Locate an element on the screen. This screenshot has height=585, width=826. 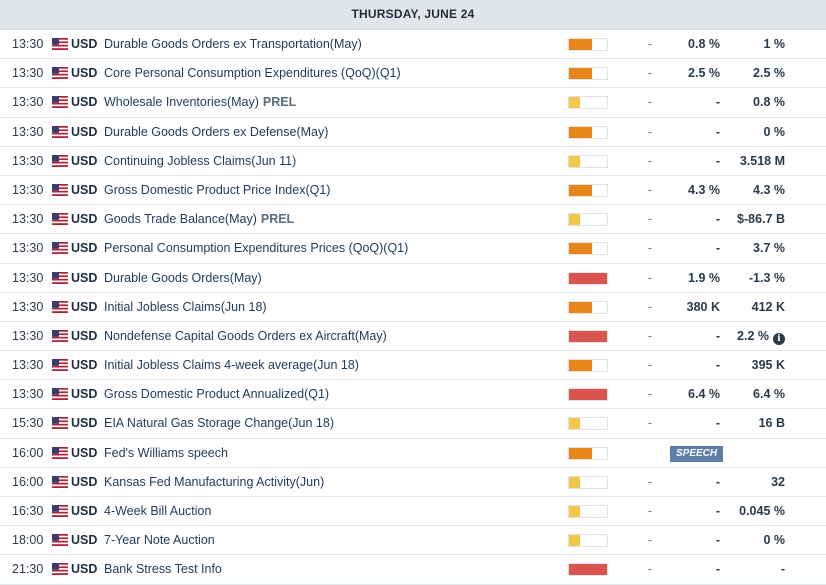
event-previous: 395 K is located at coordinates (768, 365).